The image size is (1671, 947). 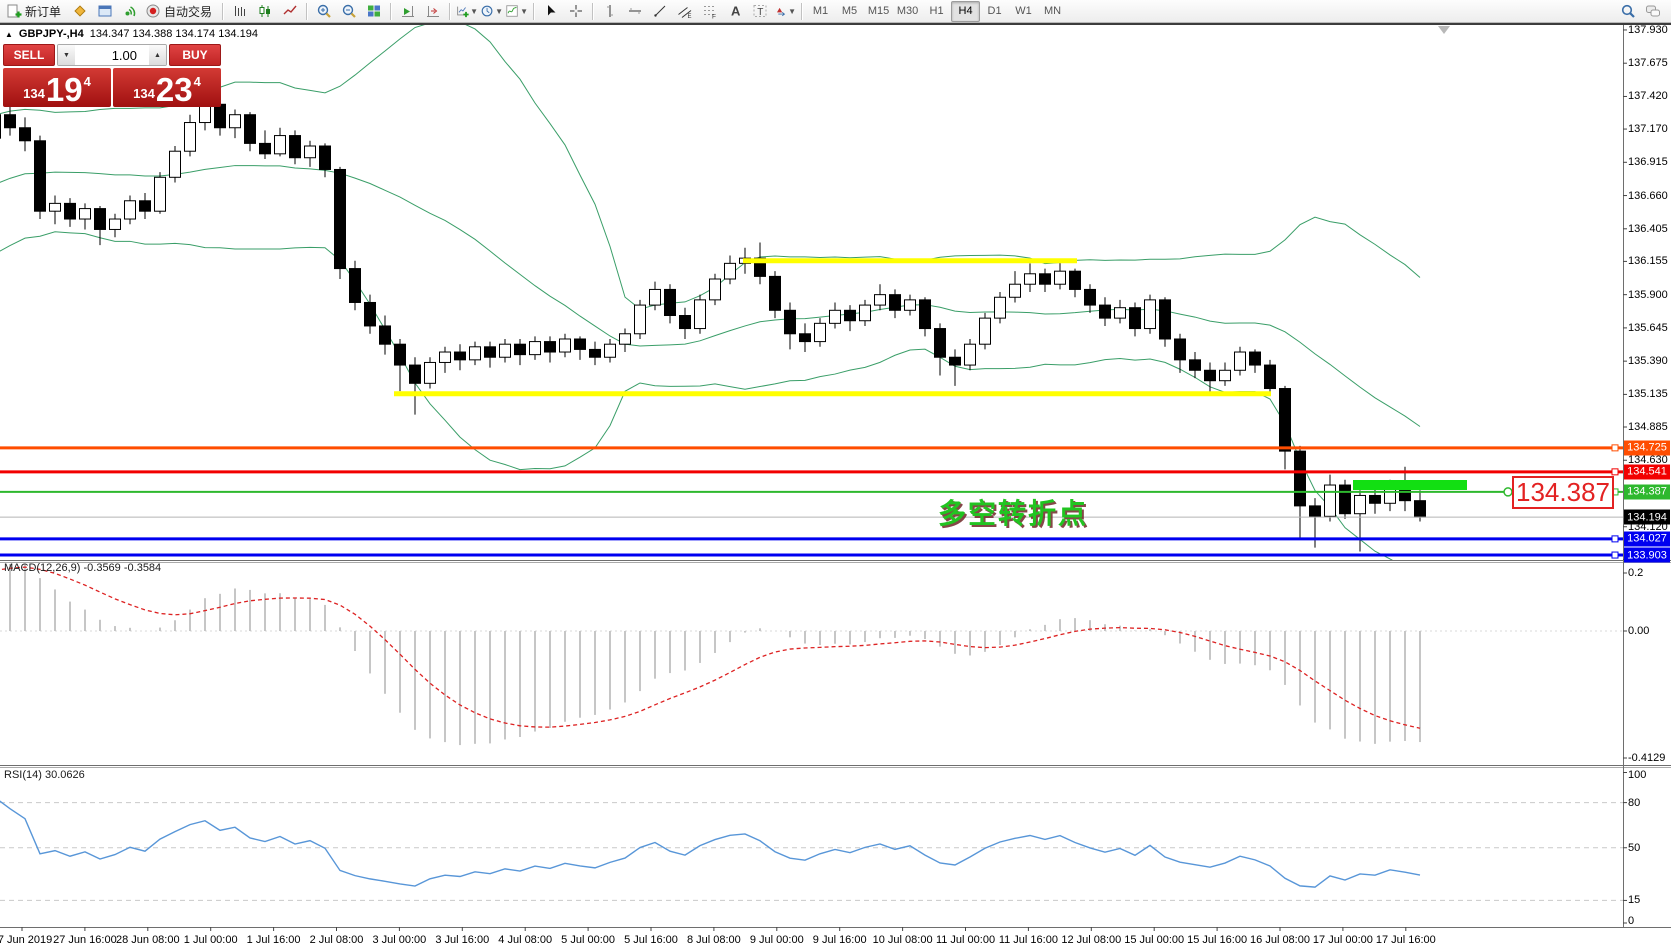 What do you see at coordinates (1444, 30) in the screenshot?
I see `chart-shift-marker` at bounding box center [1444, 30].